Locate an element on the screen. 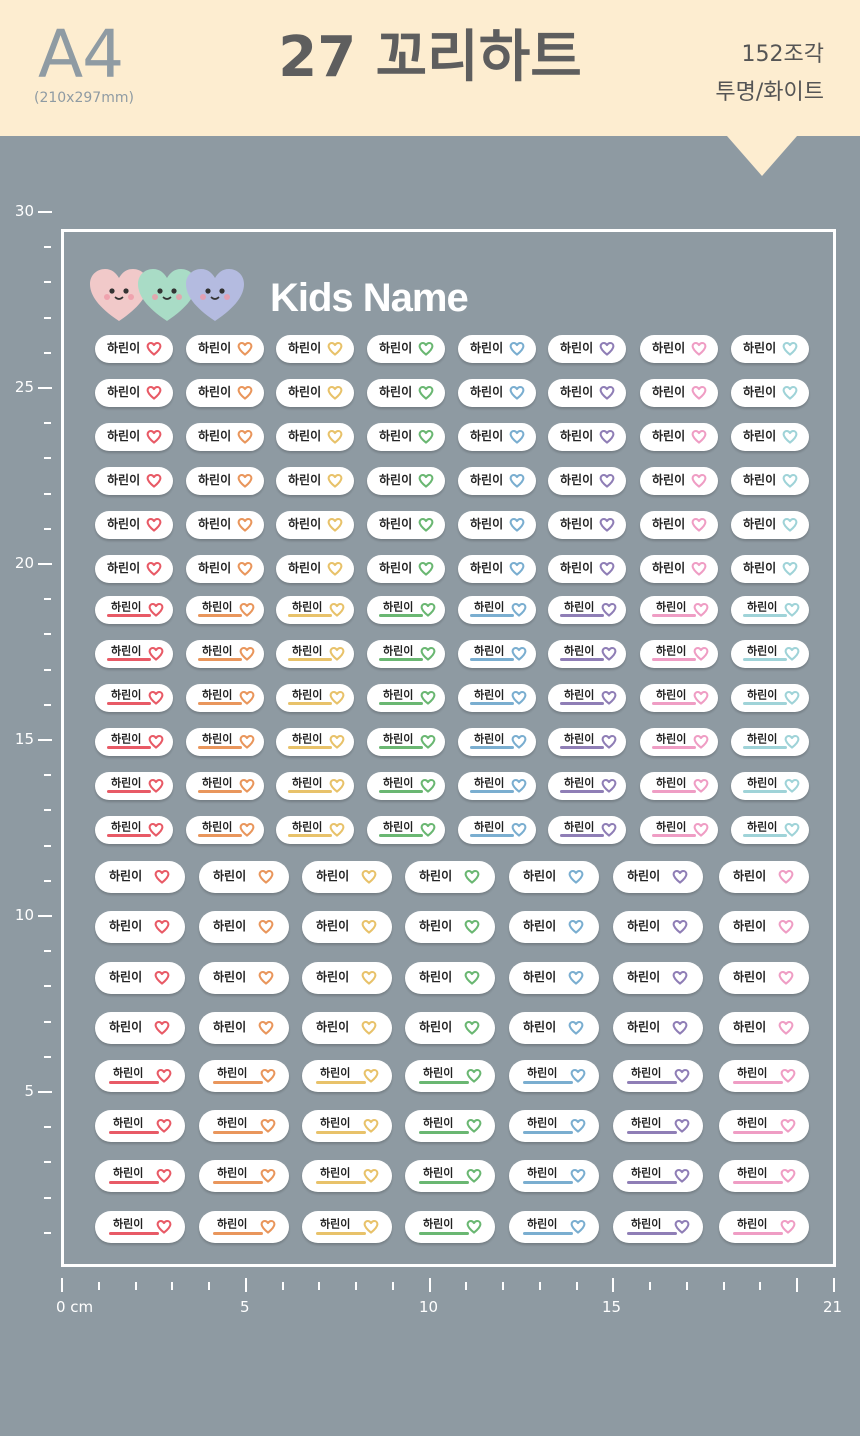  ruler-label-horizontal: 5 is located at coordinates (245, 1307).